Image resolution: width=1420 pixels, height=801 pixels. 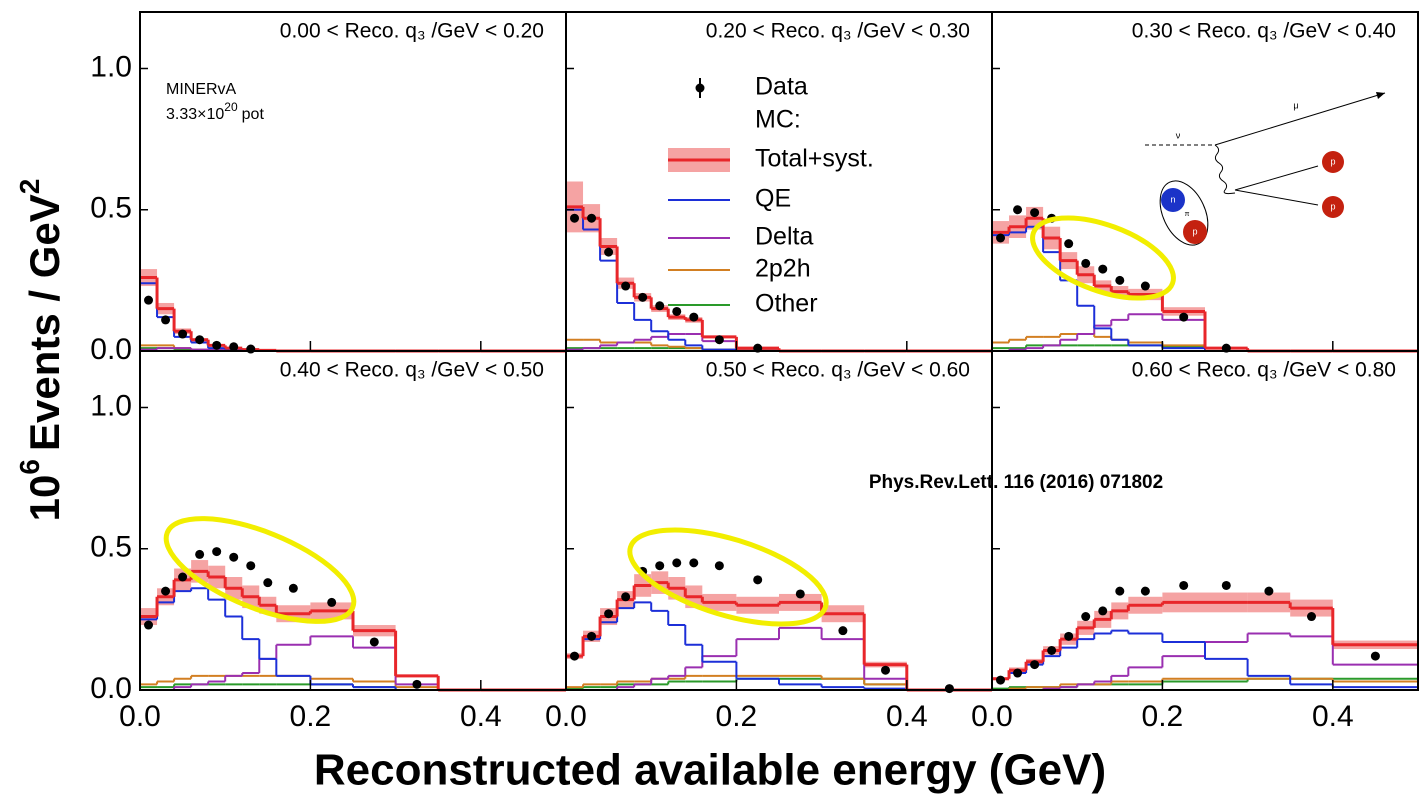 I want to click on diagram-label: ν, so click(x=1178, y=135).